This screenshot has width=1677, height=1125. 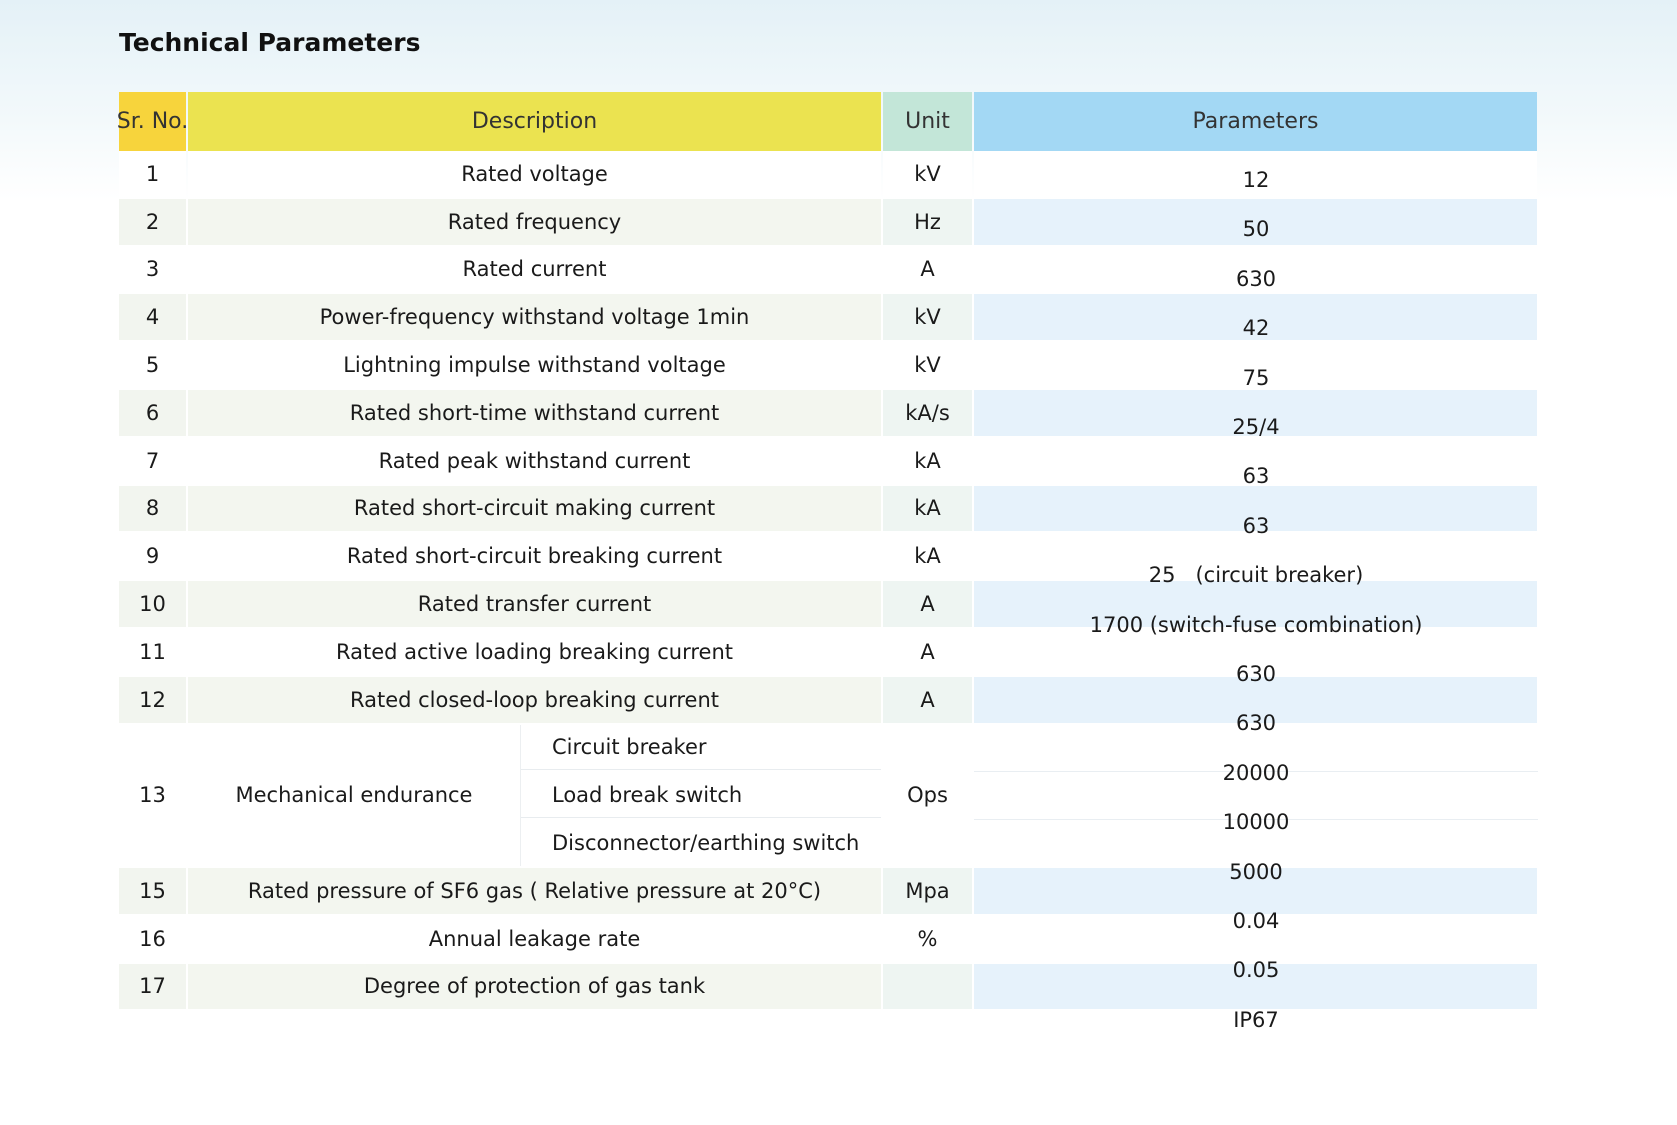 I want to click on parameter: 50, so click(x=1256, y=229).